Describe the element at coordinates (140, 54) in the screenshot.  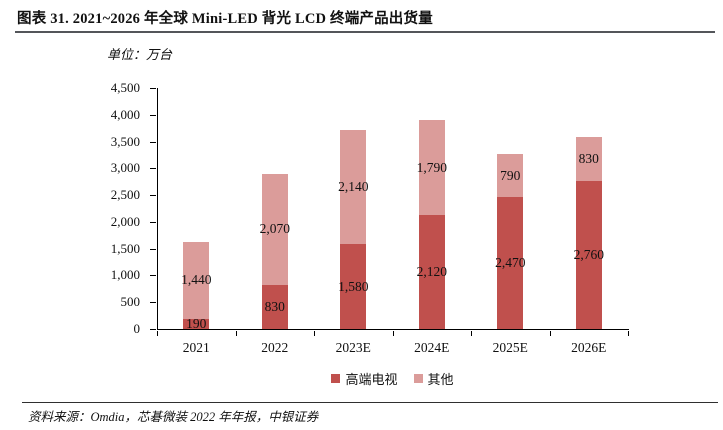
I see `unit-label: 单位：万台` at that location.